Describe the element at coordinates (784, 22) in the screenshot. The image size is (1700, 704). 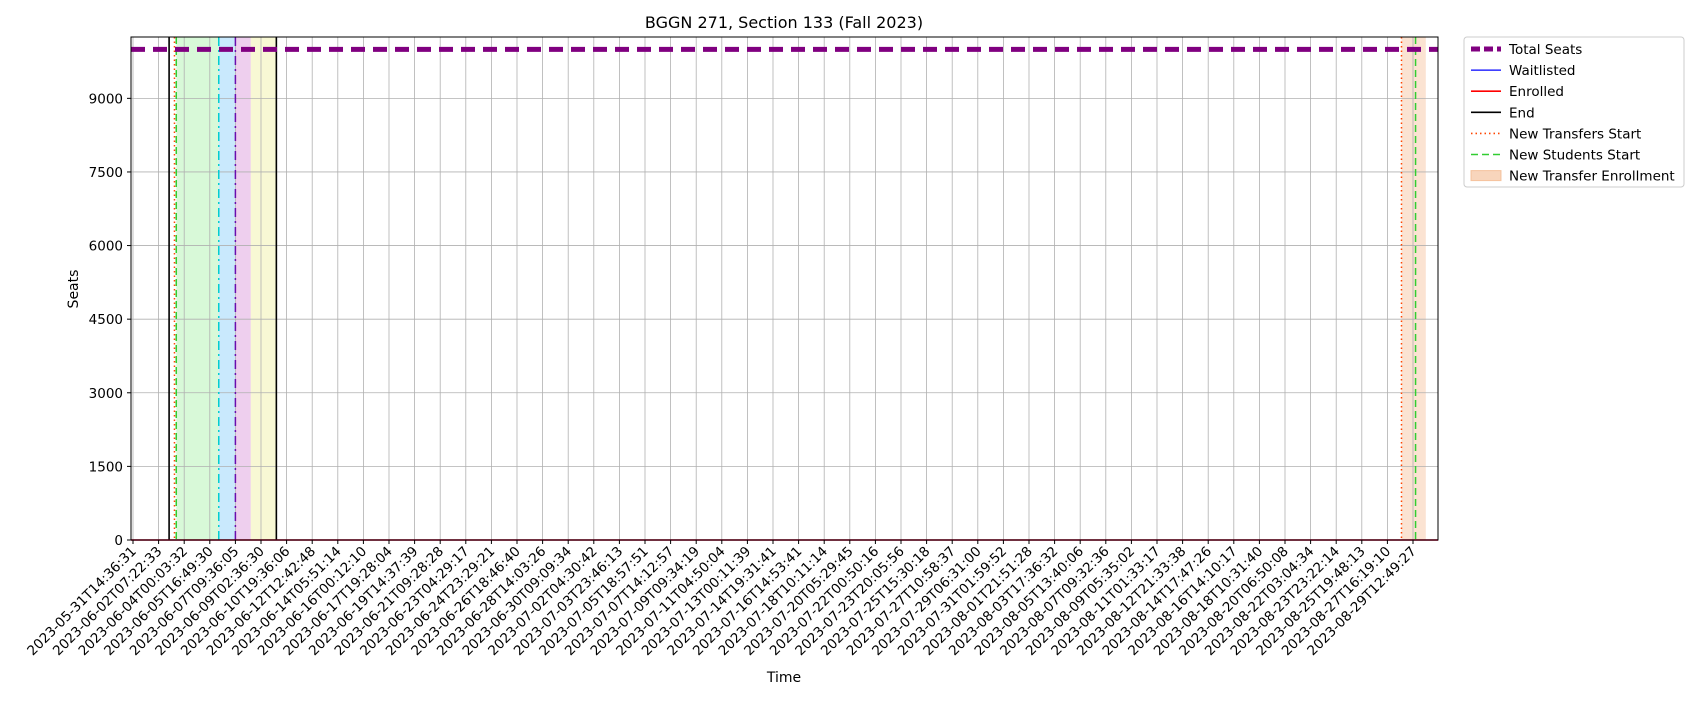
I see `chart-title: BGGN 271, Section 133 (Fall 2023)` at that location.